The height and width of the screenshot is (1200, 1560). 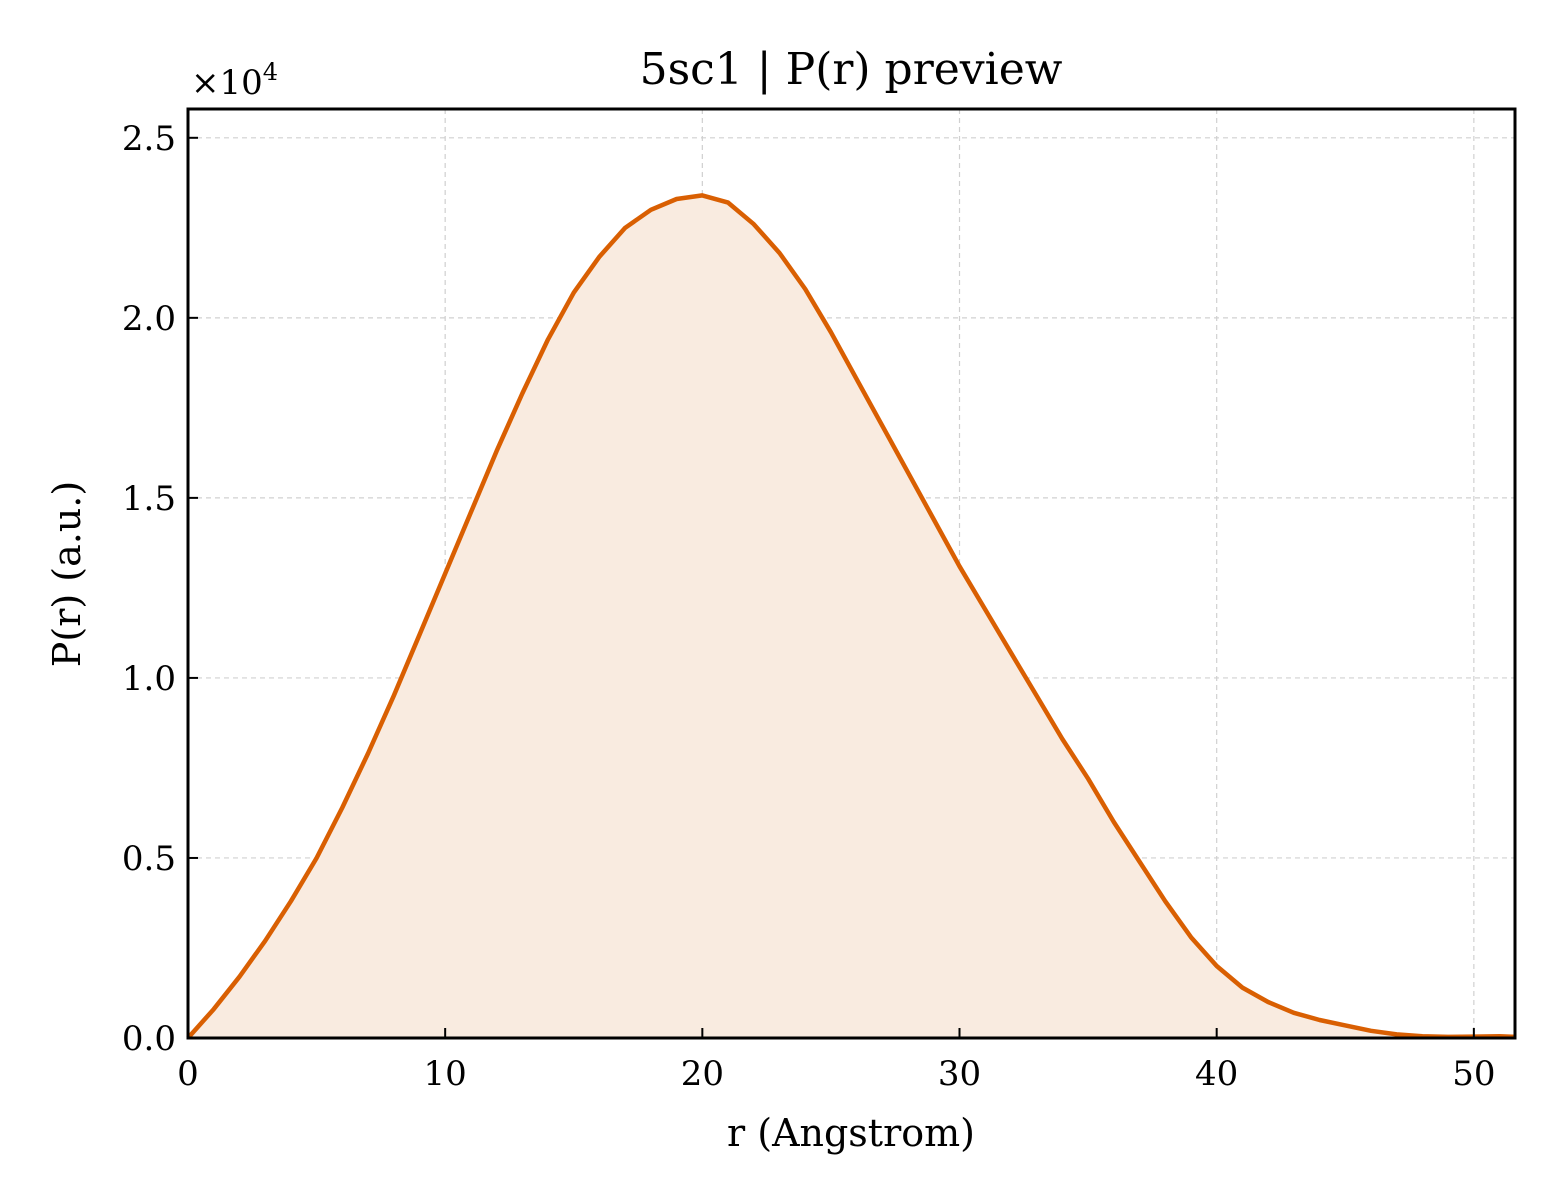 What do you see at coordinates (149, 679) in the screenshot?
I see `y-tick-label: 1.0` at bounding box center [149, 679].